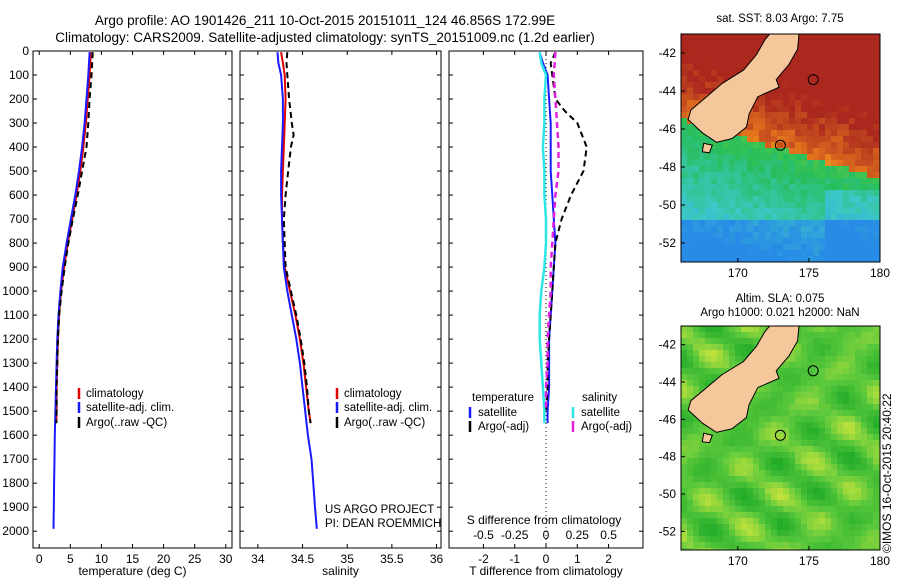 This screenshot has height=580, width=900. I want to click on sla-map-xtick-label: 180, so click(880, 561).